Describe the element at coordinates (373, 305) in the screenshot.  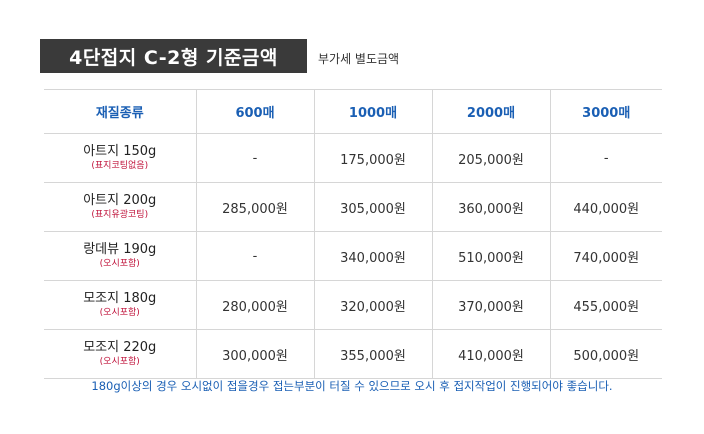
I see `price-cell: 320,000원` at that location.